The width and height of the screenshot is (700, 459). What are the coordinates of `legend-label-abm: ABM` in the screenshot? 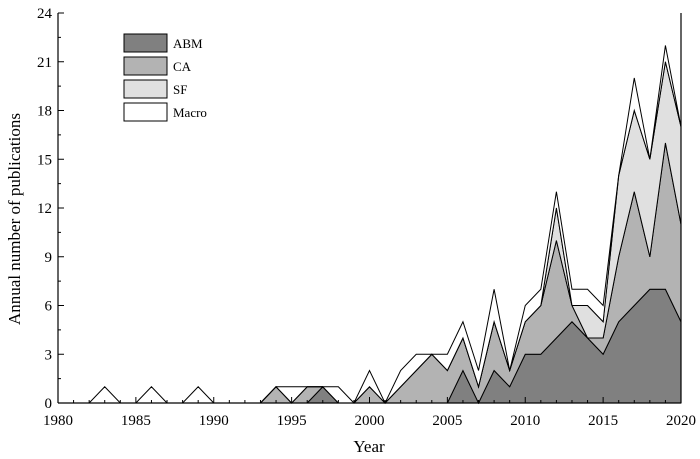 It's located at (188, 43).